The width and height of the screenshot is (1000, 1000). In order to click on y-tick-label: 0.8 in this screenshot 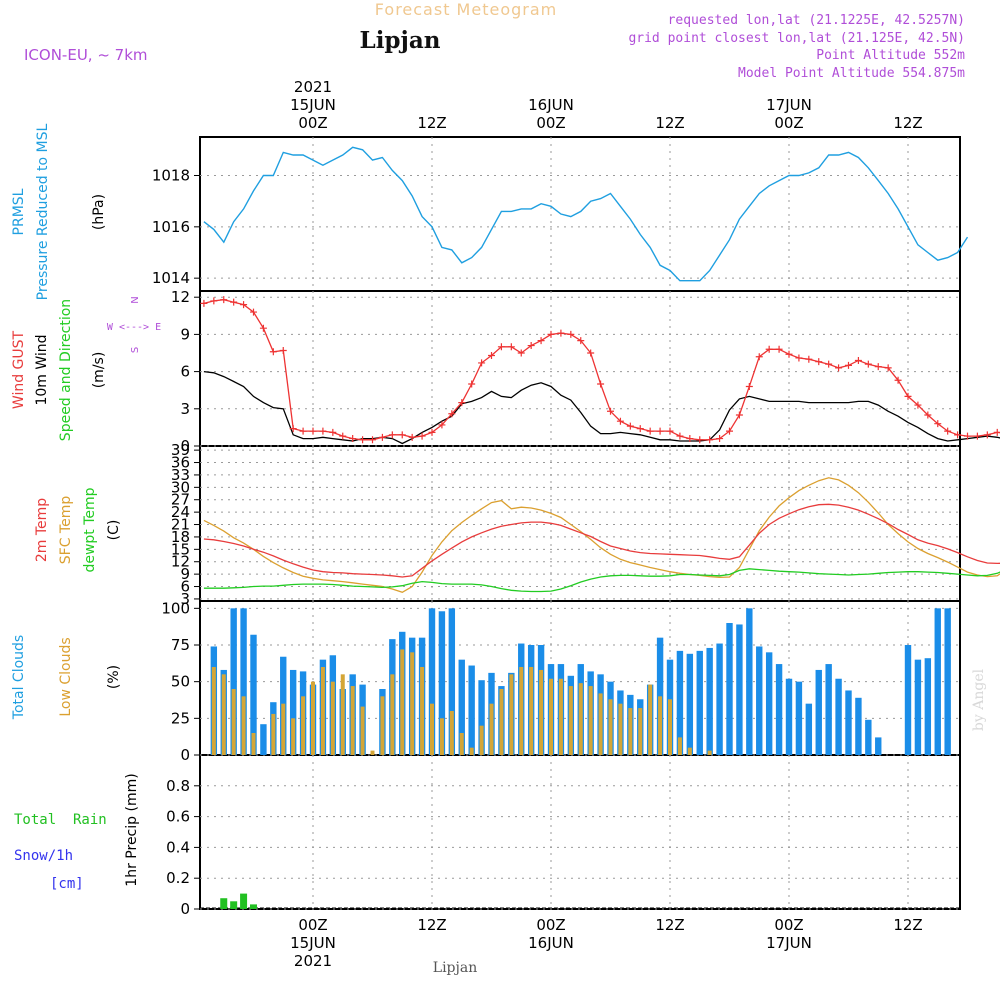, I will do `click(178, 786)`.